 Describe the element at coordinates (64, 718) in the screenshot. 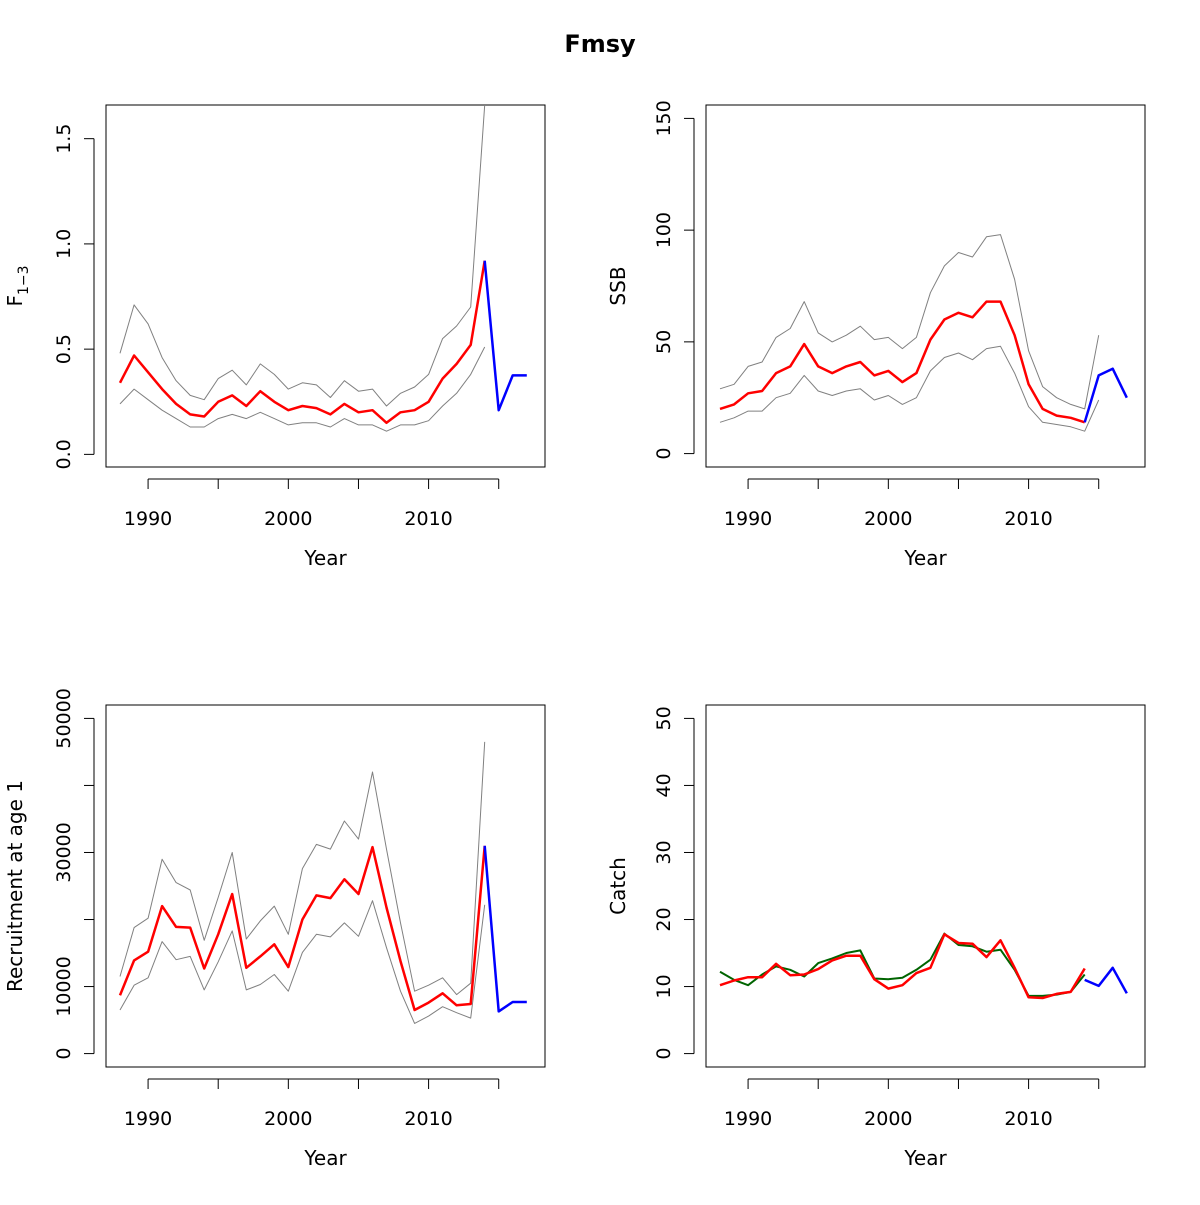

I see `y-tick-label: 50000` at that location.